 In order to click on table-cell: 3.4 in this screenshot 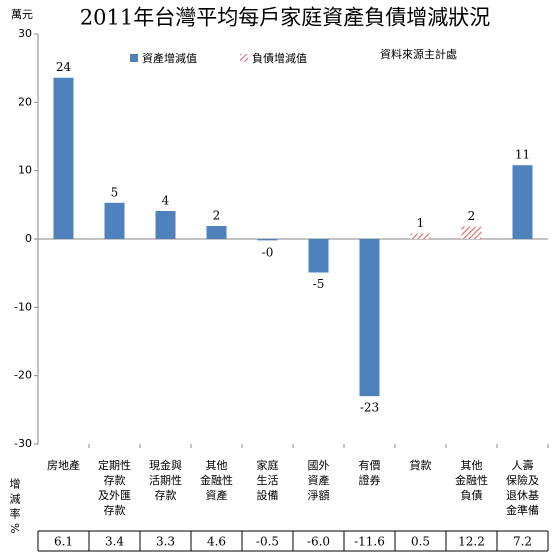, I will do `click(114, 542)`.